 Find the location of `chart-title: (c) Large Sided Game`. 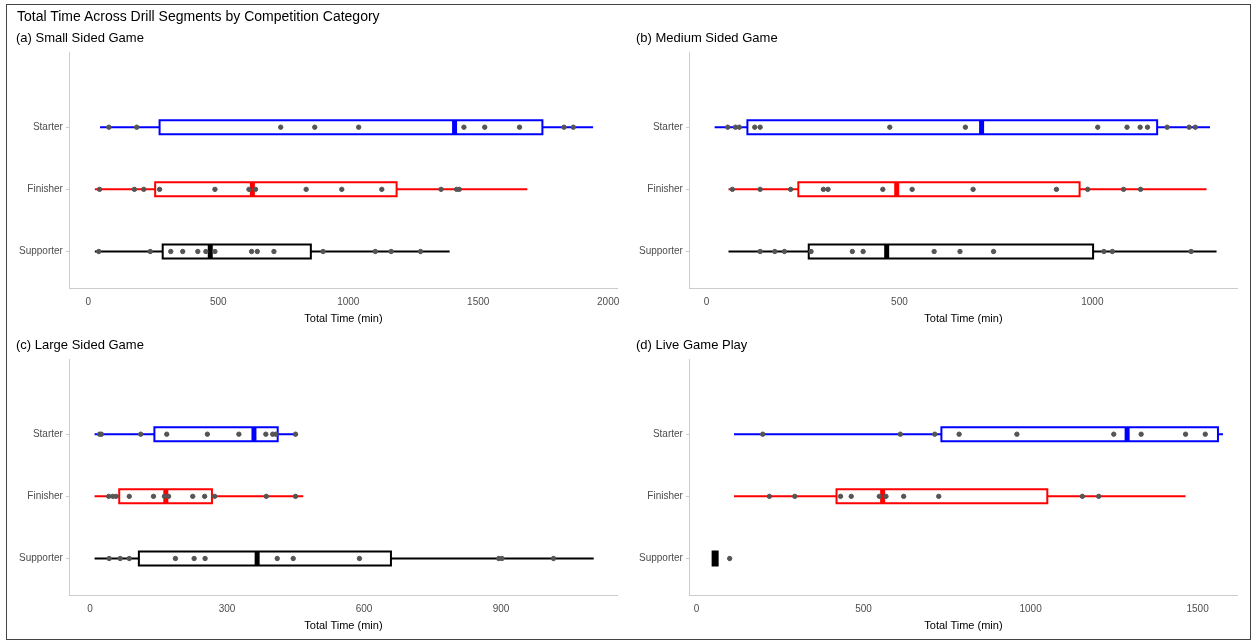

chart-title: (c) Large Sided Game is located at coordinates (80, 345).